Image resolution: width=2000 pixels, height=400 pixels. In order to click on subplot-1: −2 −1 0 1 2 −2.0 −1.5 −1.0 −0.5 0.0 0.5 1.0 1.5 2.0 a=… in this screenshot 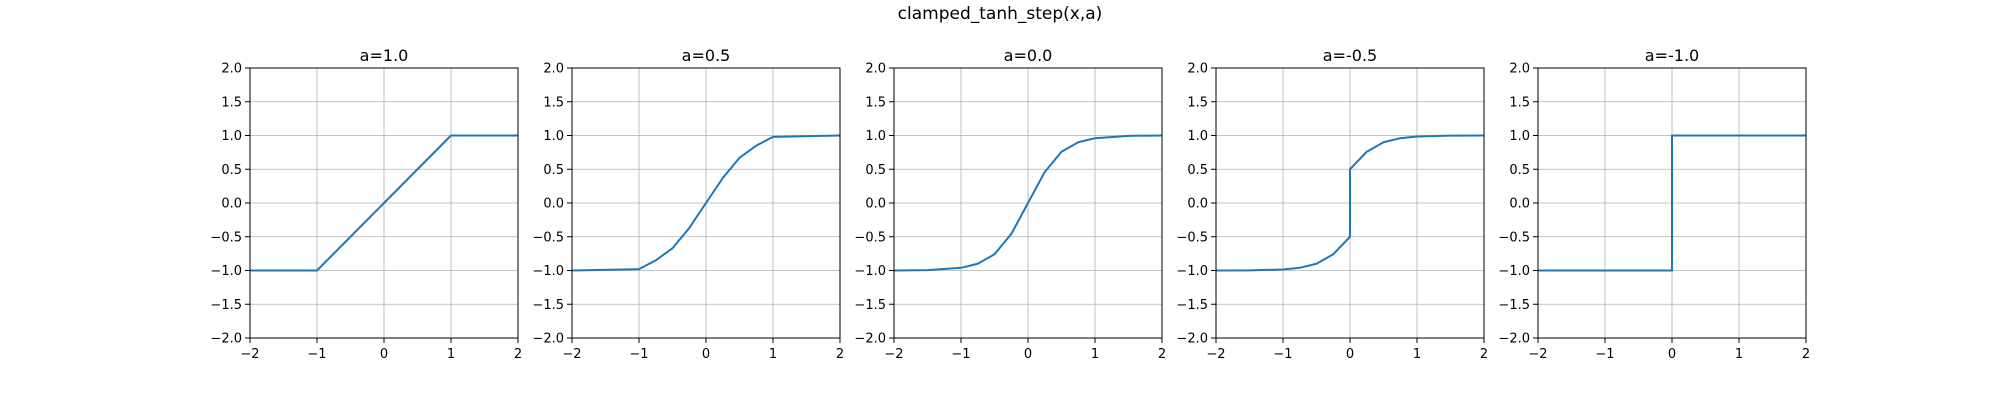, I will do `click(366, 204)`.